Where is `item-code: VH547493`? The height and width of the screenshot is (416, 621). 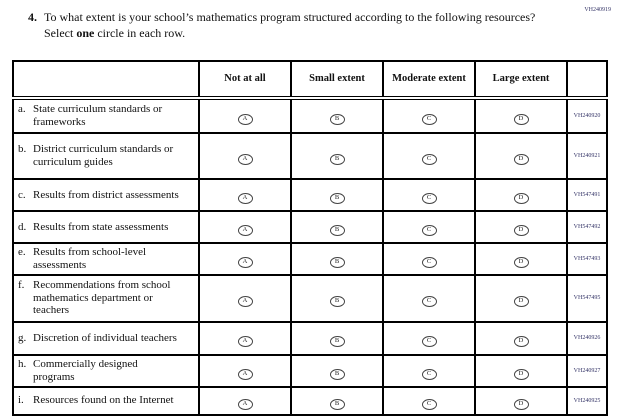
item-code: VH547493 is located at coordinates (587, 259).